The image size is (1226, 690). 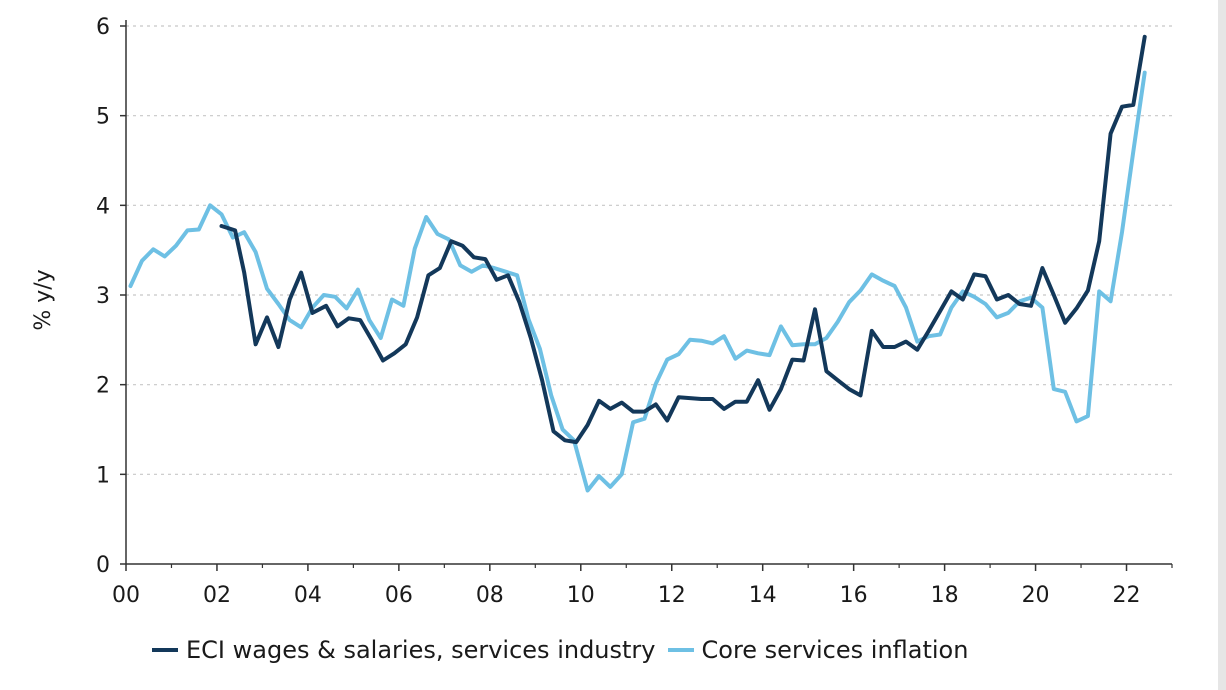 I want to click on legend-swatch-core-services, so click(x=680, y=650).